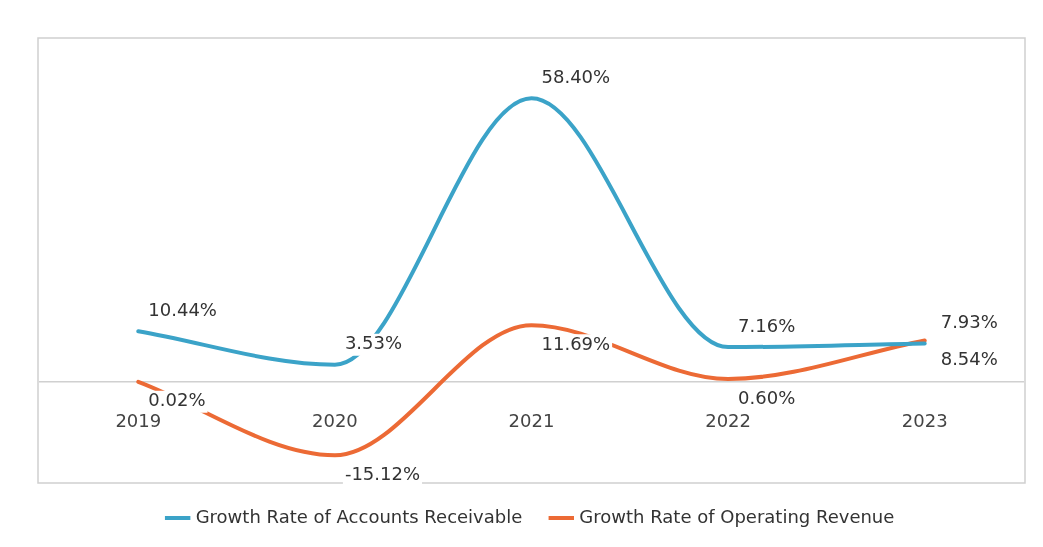  What do you see at coordinates (969, 359) in the screenshot?
I see `data-label: 8.54%` at bounding box center [969, 359].